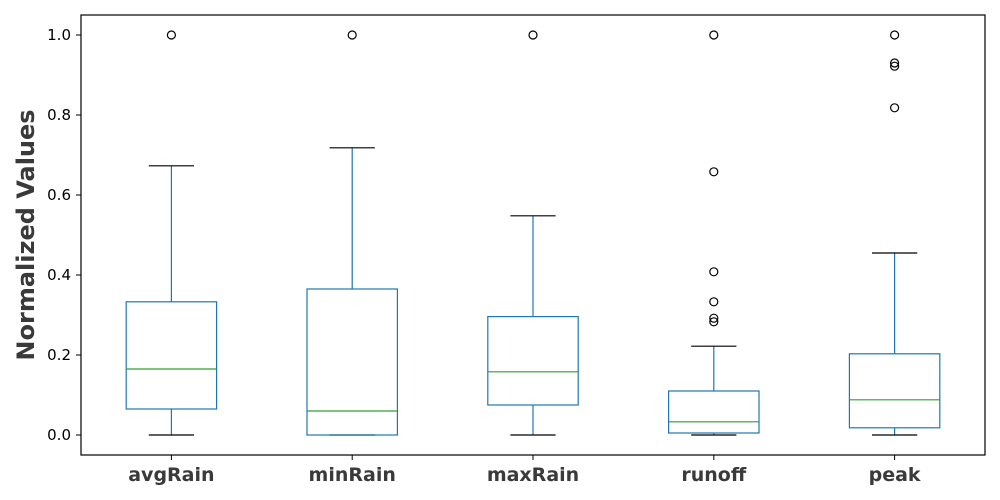 The width and height of the screenshot is (1000, 500). What do you see at coordinates (59, 355) in the screenshot?
I see `y-tick-label: 0.2` at bounding box center [59, 355].